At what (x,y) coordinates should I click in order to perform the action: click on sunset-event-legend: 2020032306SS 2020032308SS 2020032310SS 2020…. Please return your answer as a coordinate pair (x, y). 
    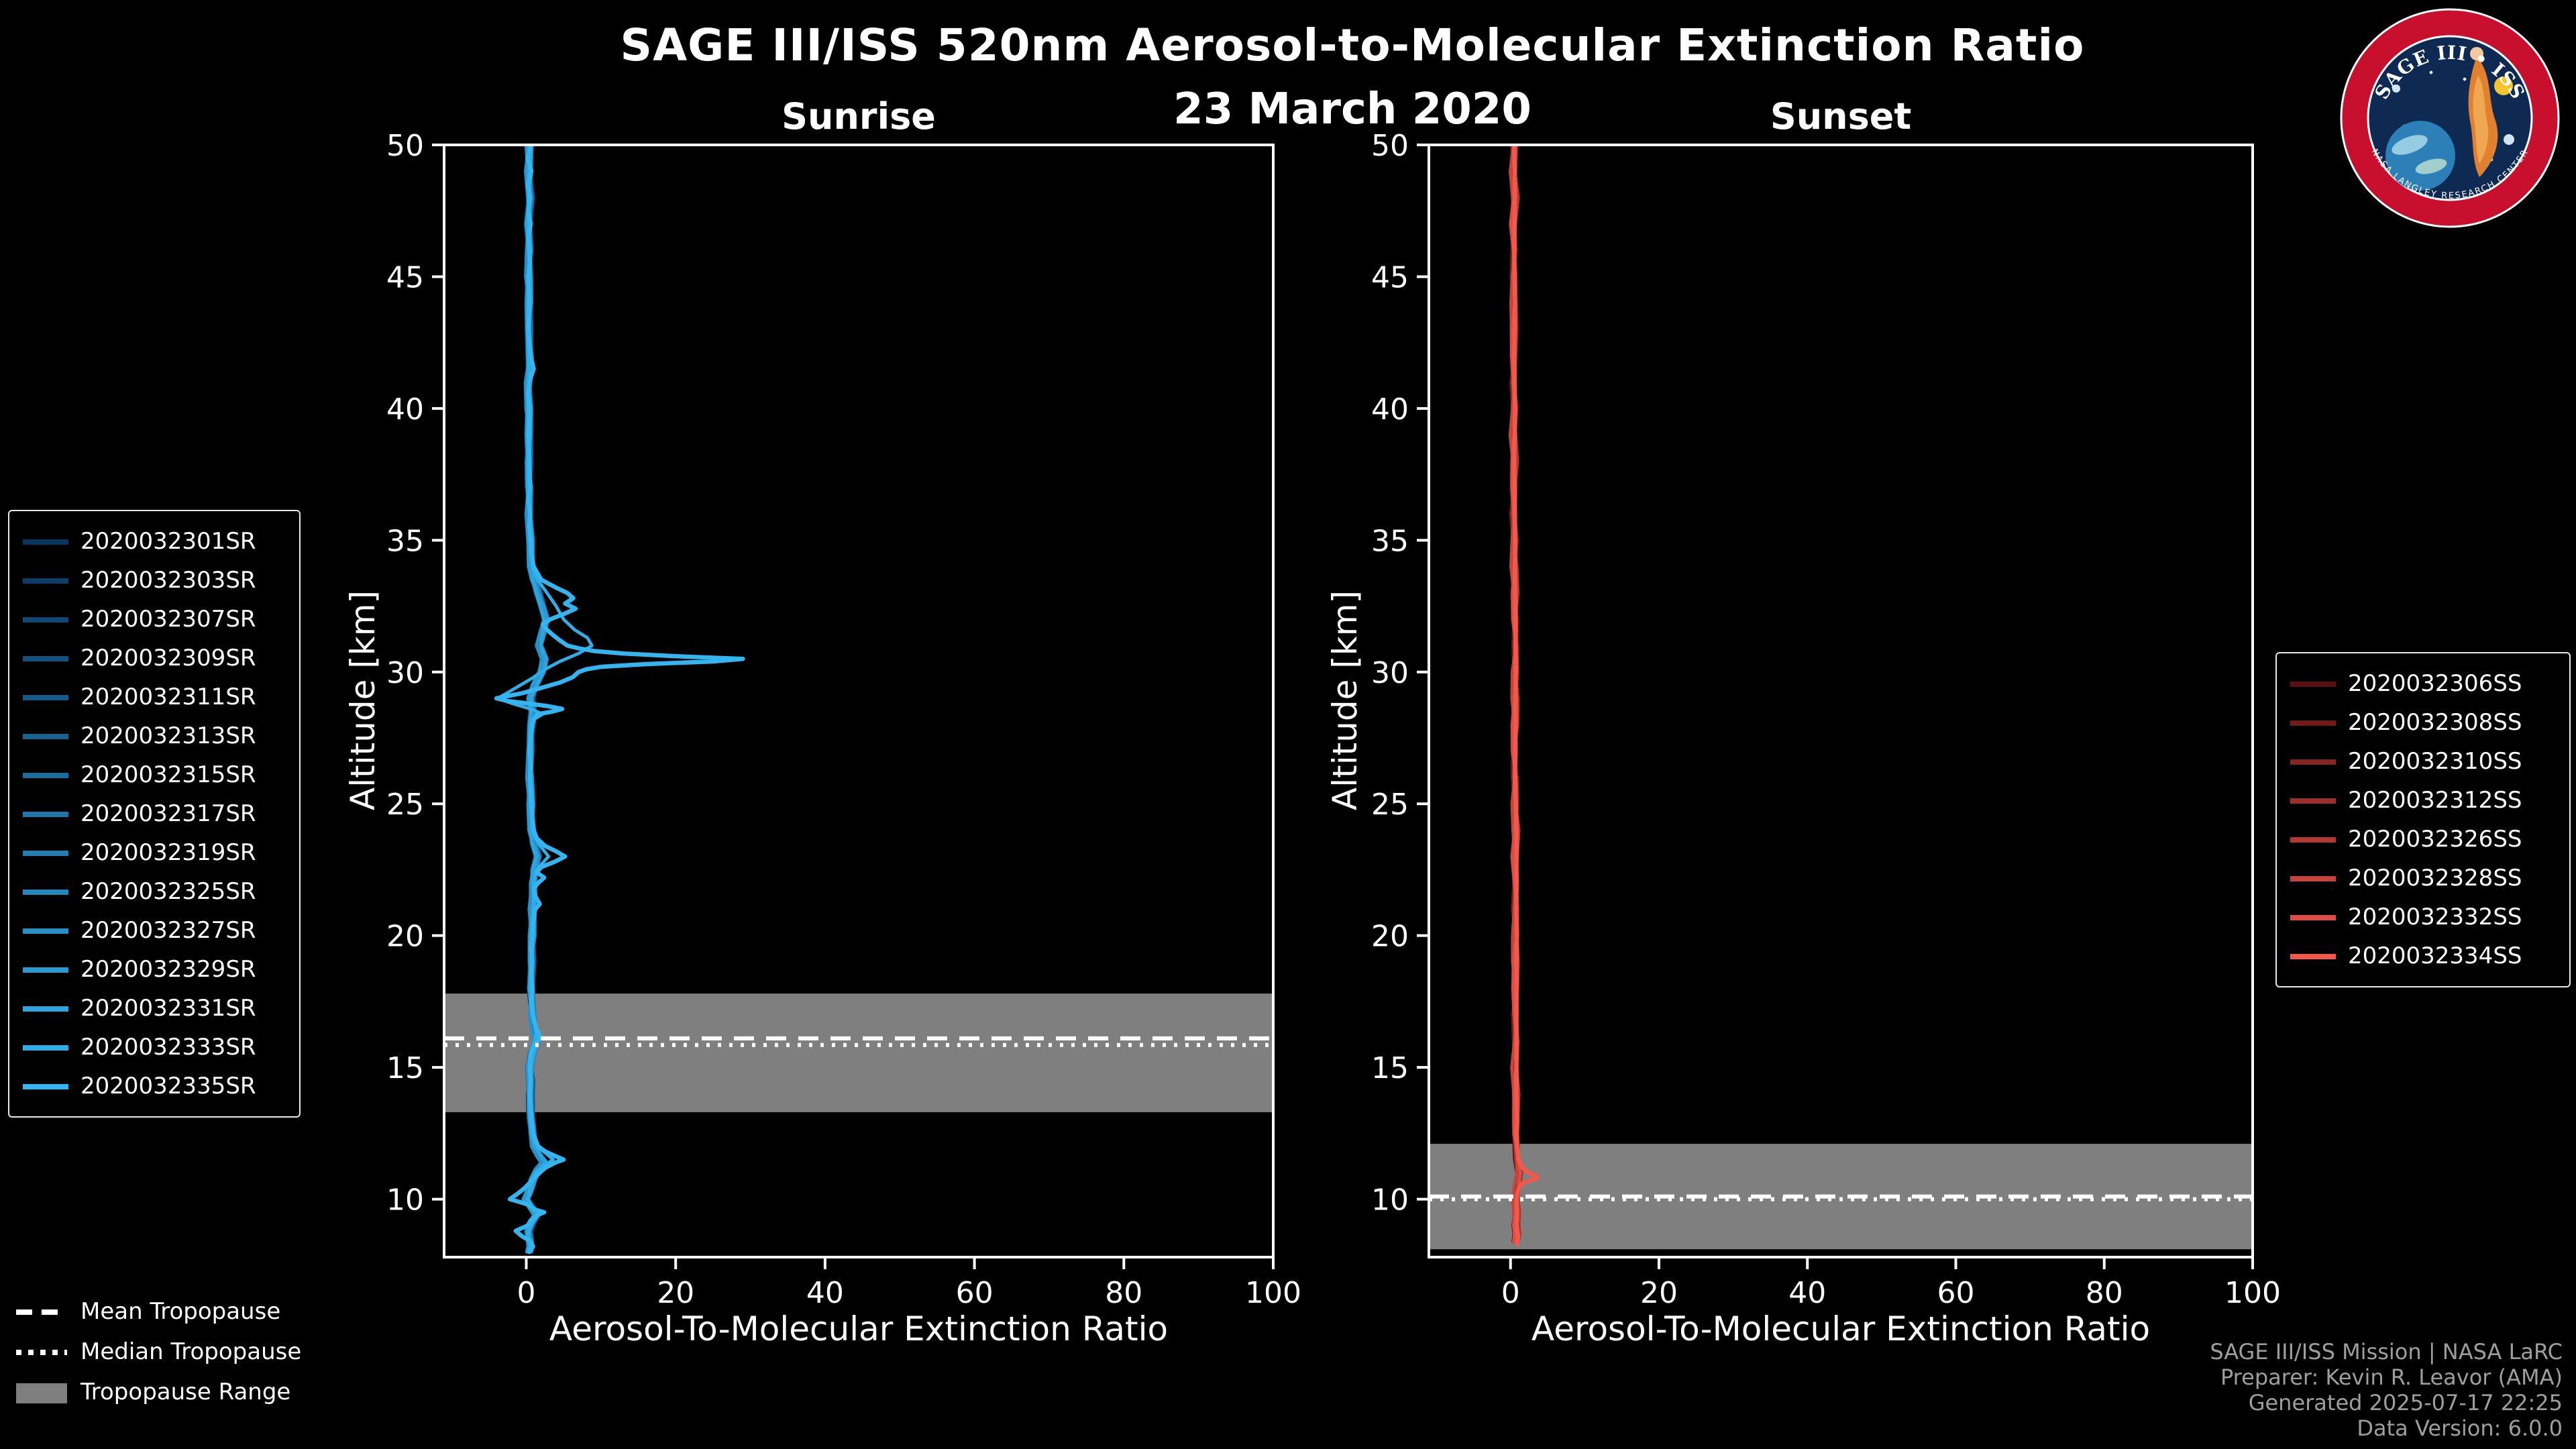
    Looking at the image, I should click on (2423, 819).